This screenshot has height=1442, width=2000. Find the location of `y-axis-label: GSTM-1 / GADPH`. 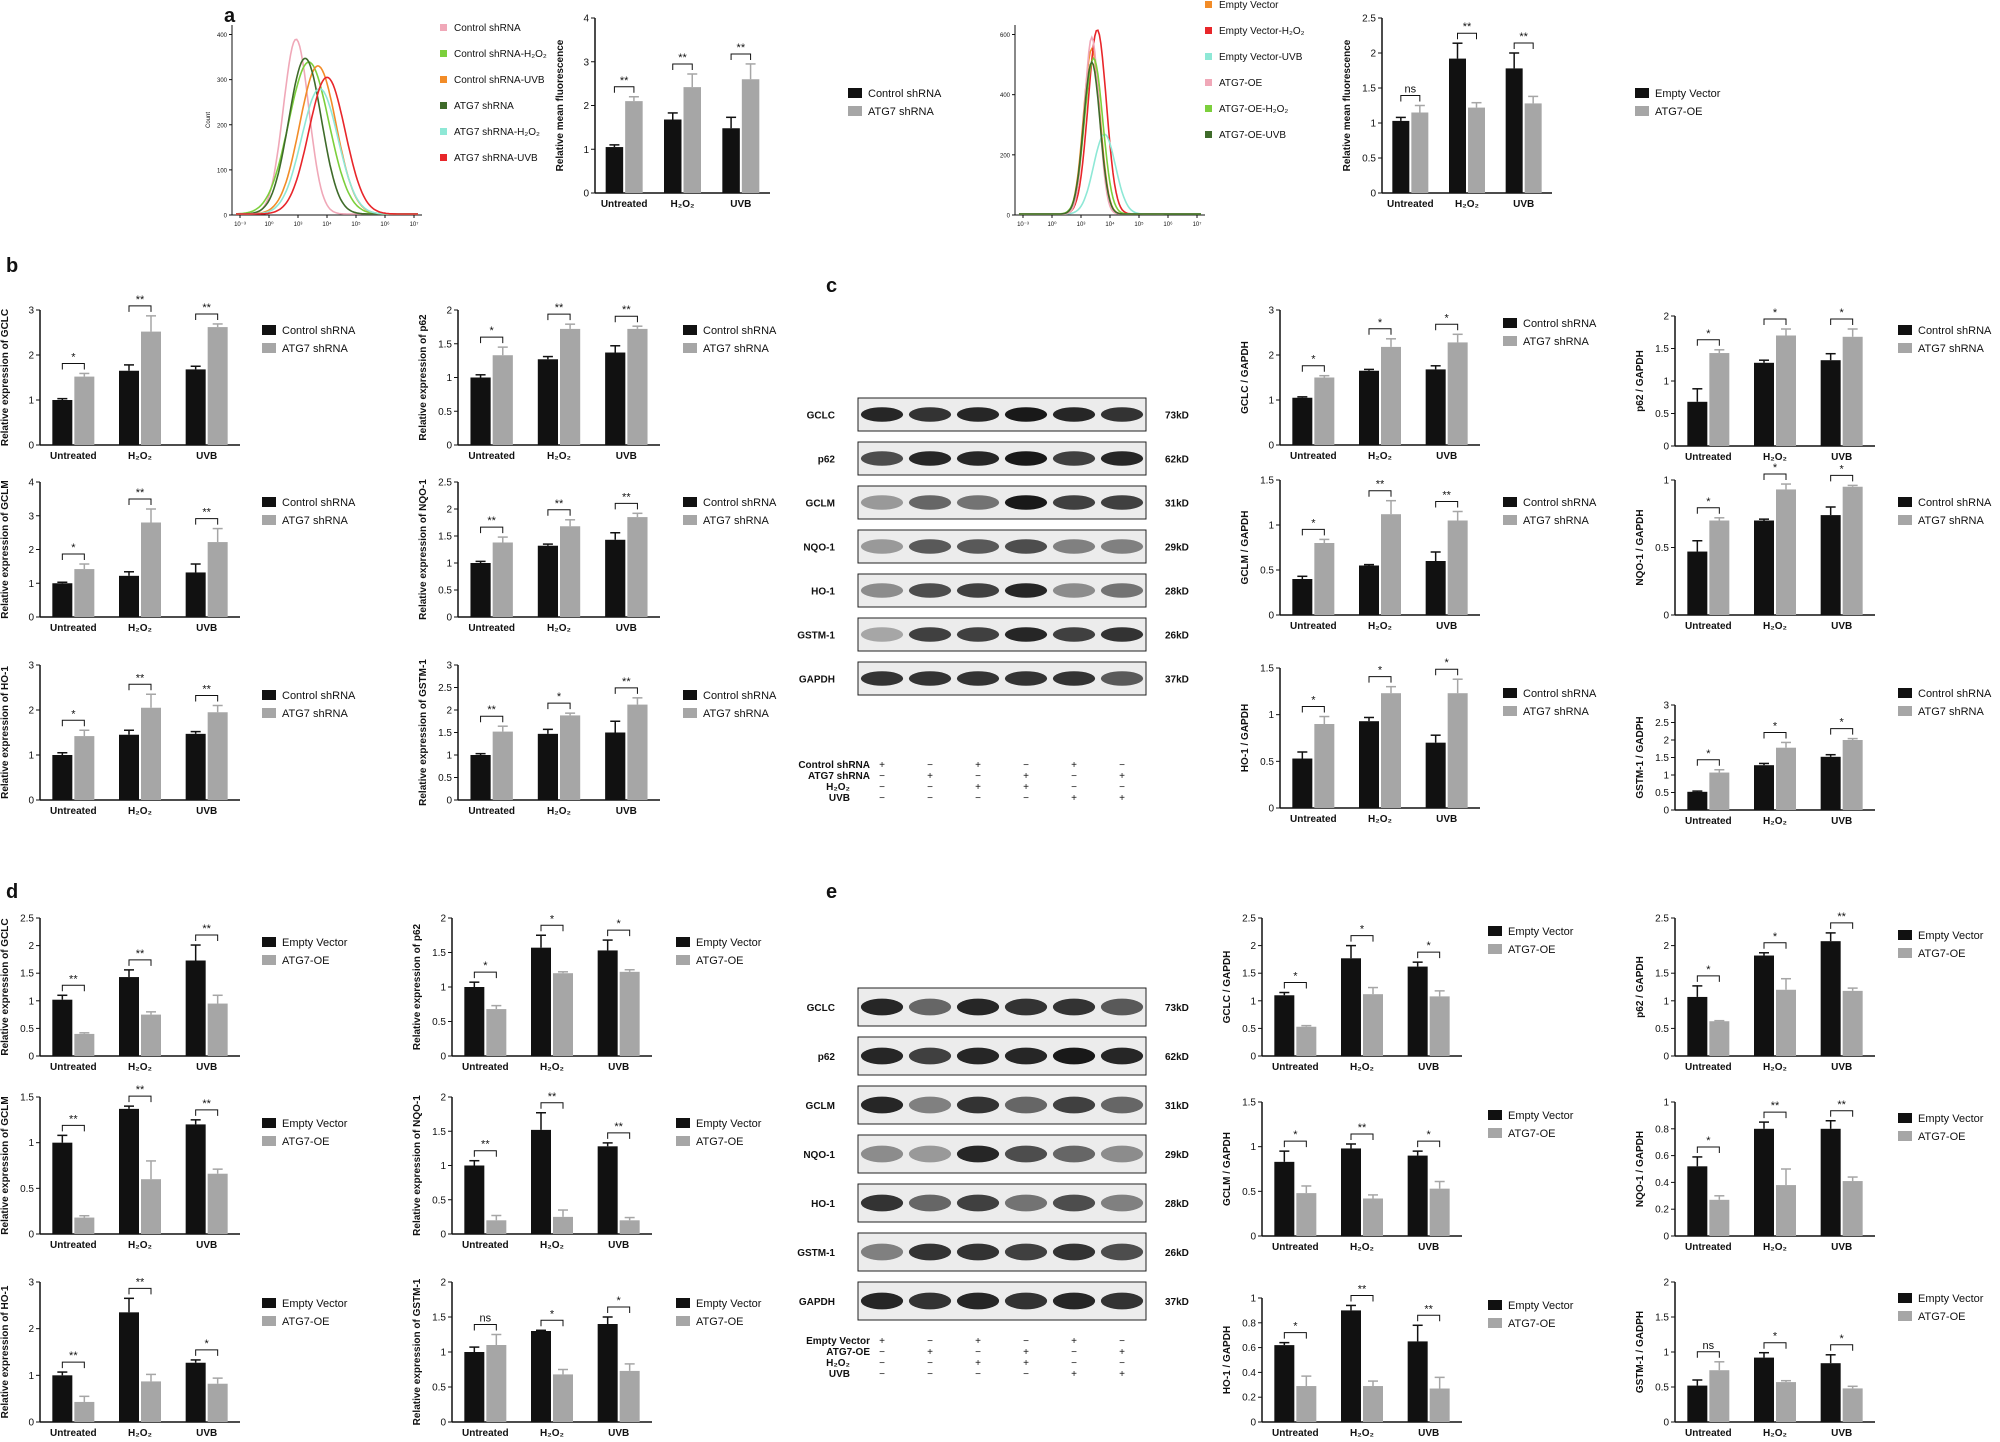

y-axis-label: GSTM-1 / GADPH is located at coordinates (1640, 1352).